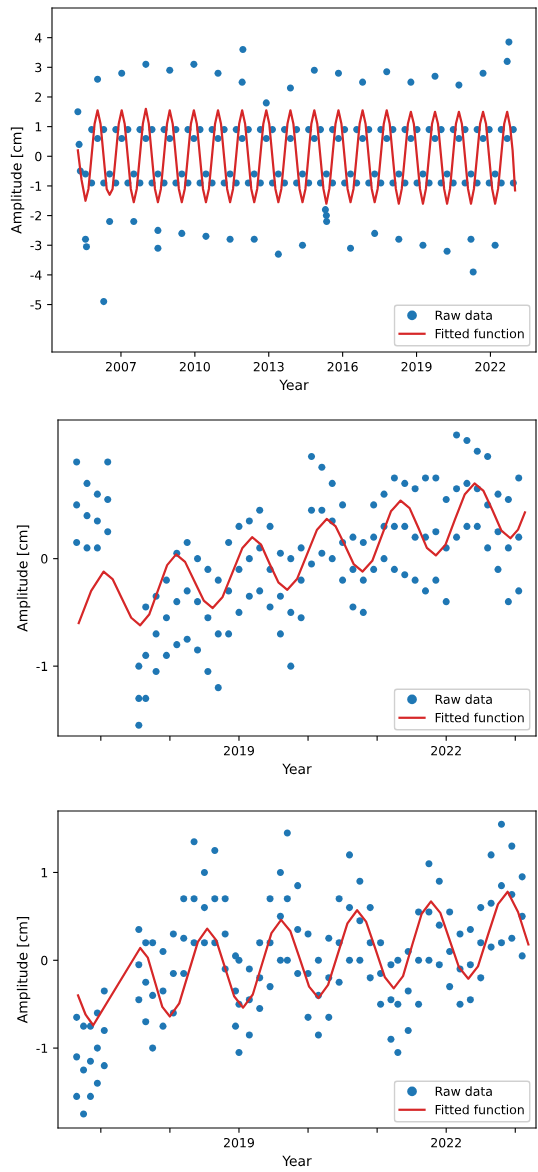  What do you see at coordinates (38, 67) in the screenshot?
I see `y-tick-label: 3` at bounding box center [38, 67].